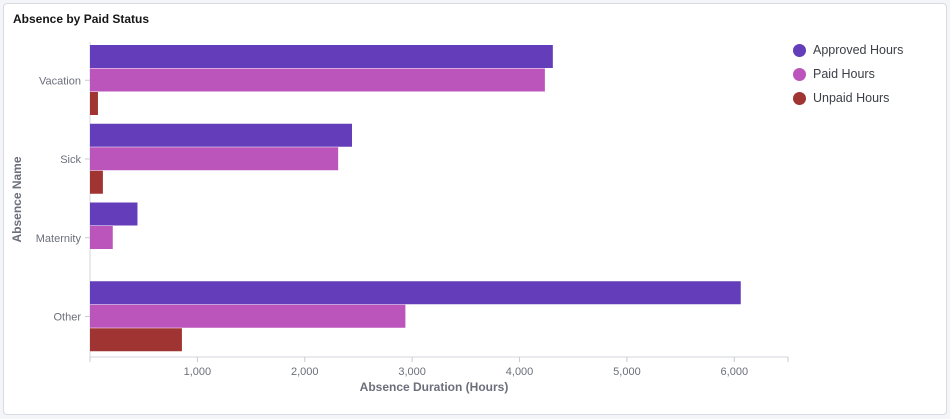 The width and height of the screenshot is (950, 419). Describe the element at coordinates (305, 372) in the screenshot. I see `x-tick-label: 2,000` at that location.